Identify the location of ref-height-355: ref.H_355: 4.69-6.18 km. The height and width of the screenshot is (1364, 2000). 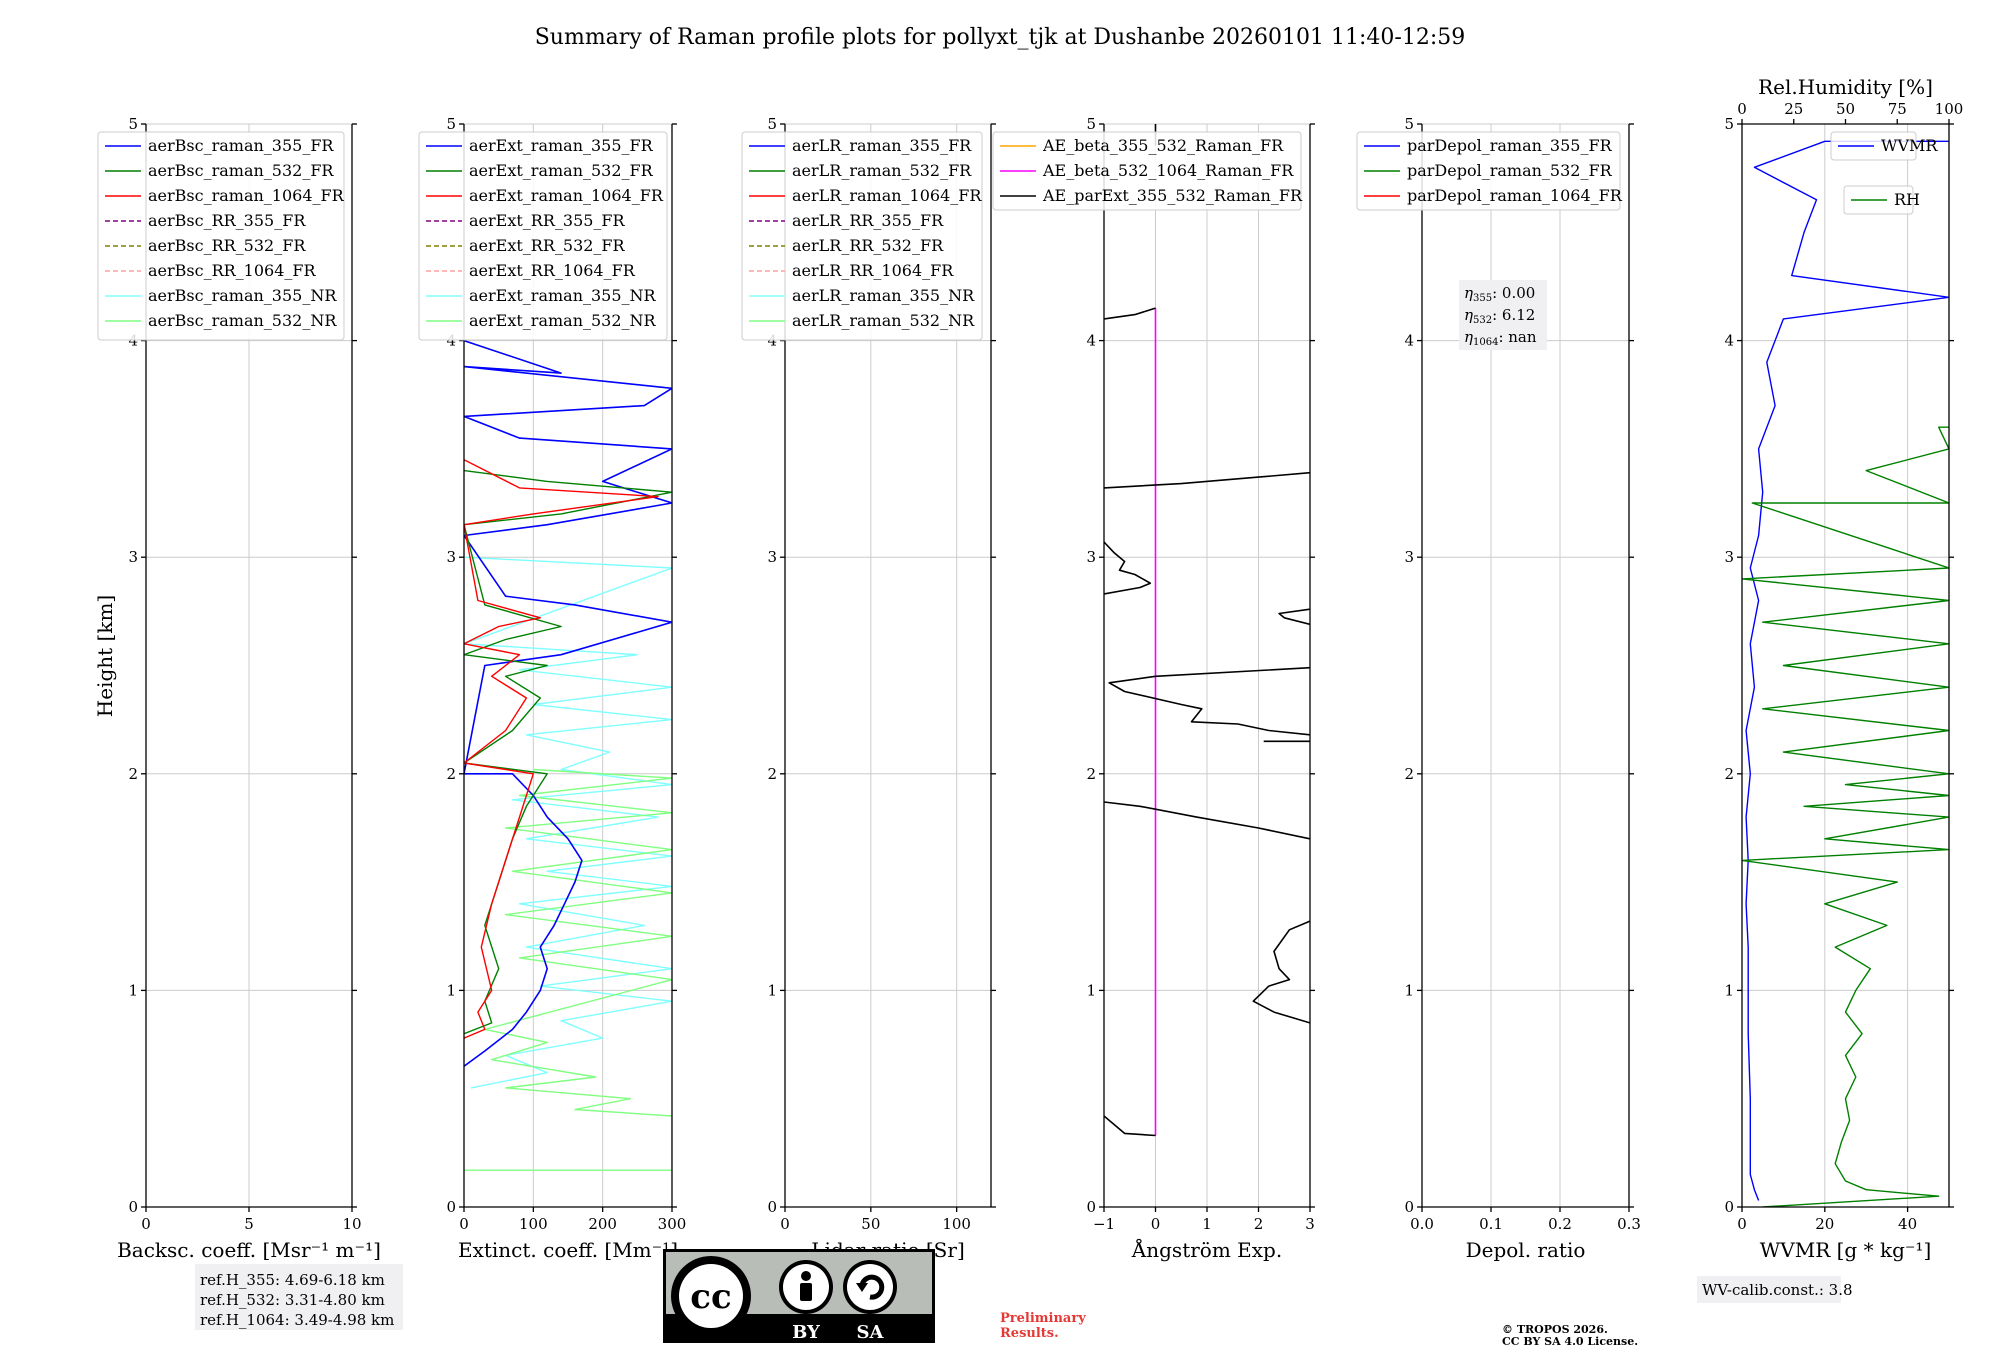
(292, 1280).